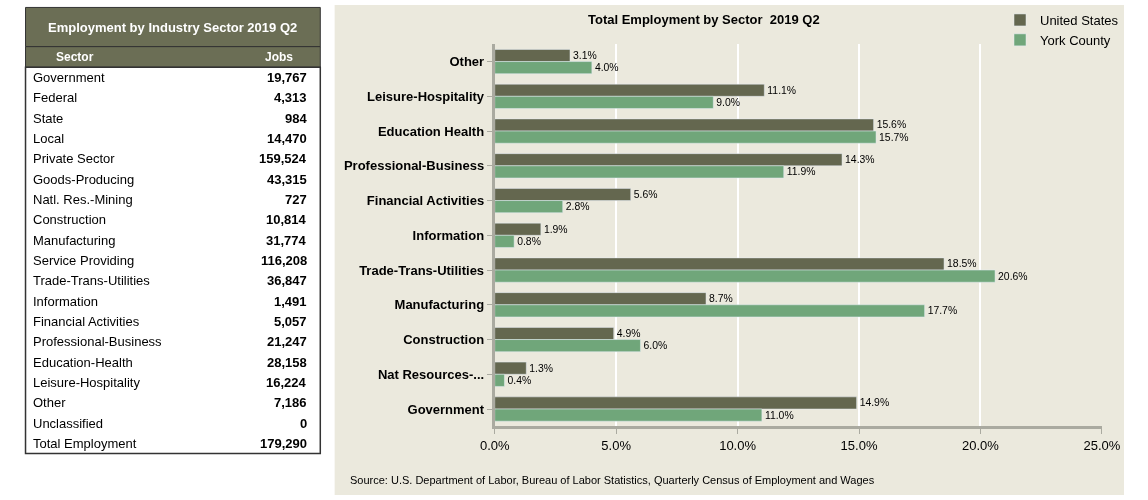  I want to click on data-label: 2.8%, so click(577, 207).